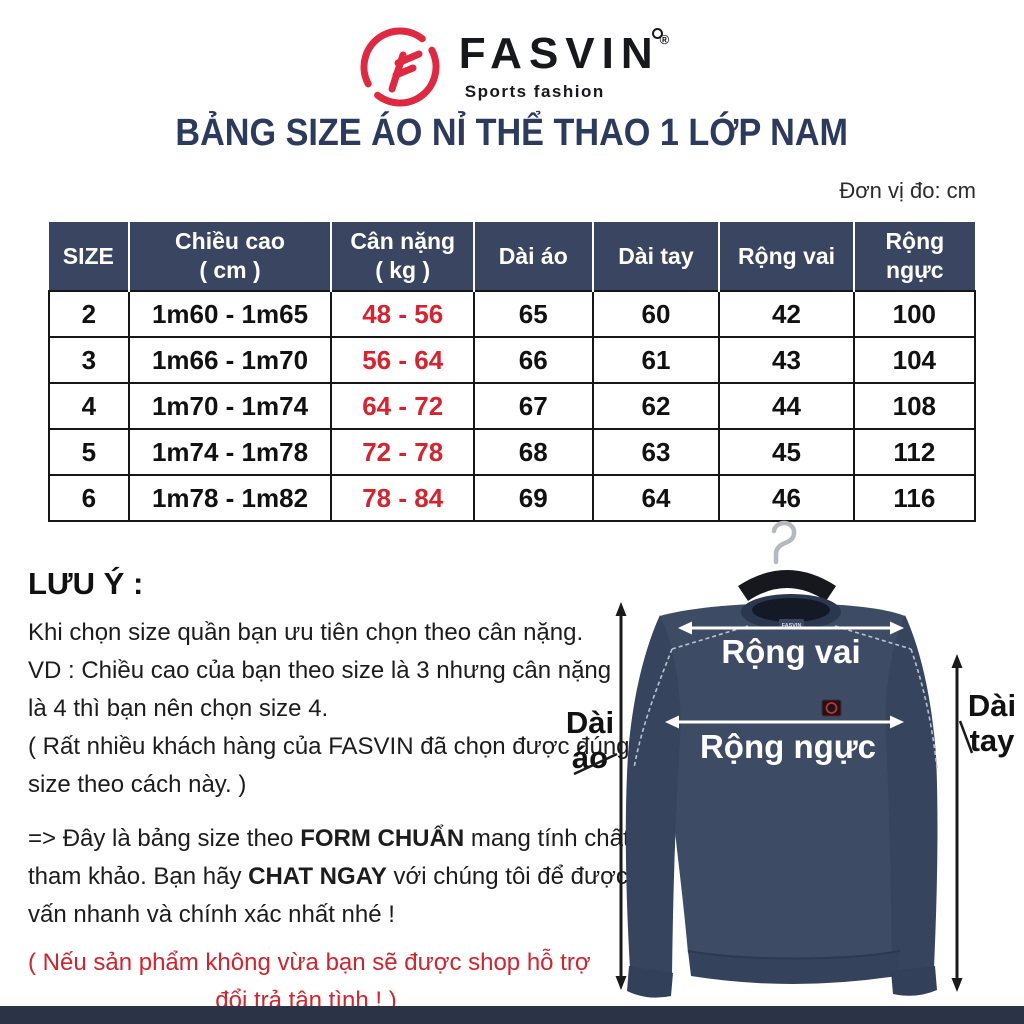  I want to click on table-row: 4 1m70 - 1m74 64 - 72 67 62 44 108, so click(512, 406).